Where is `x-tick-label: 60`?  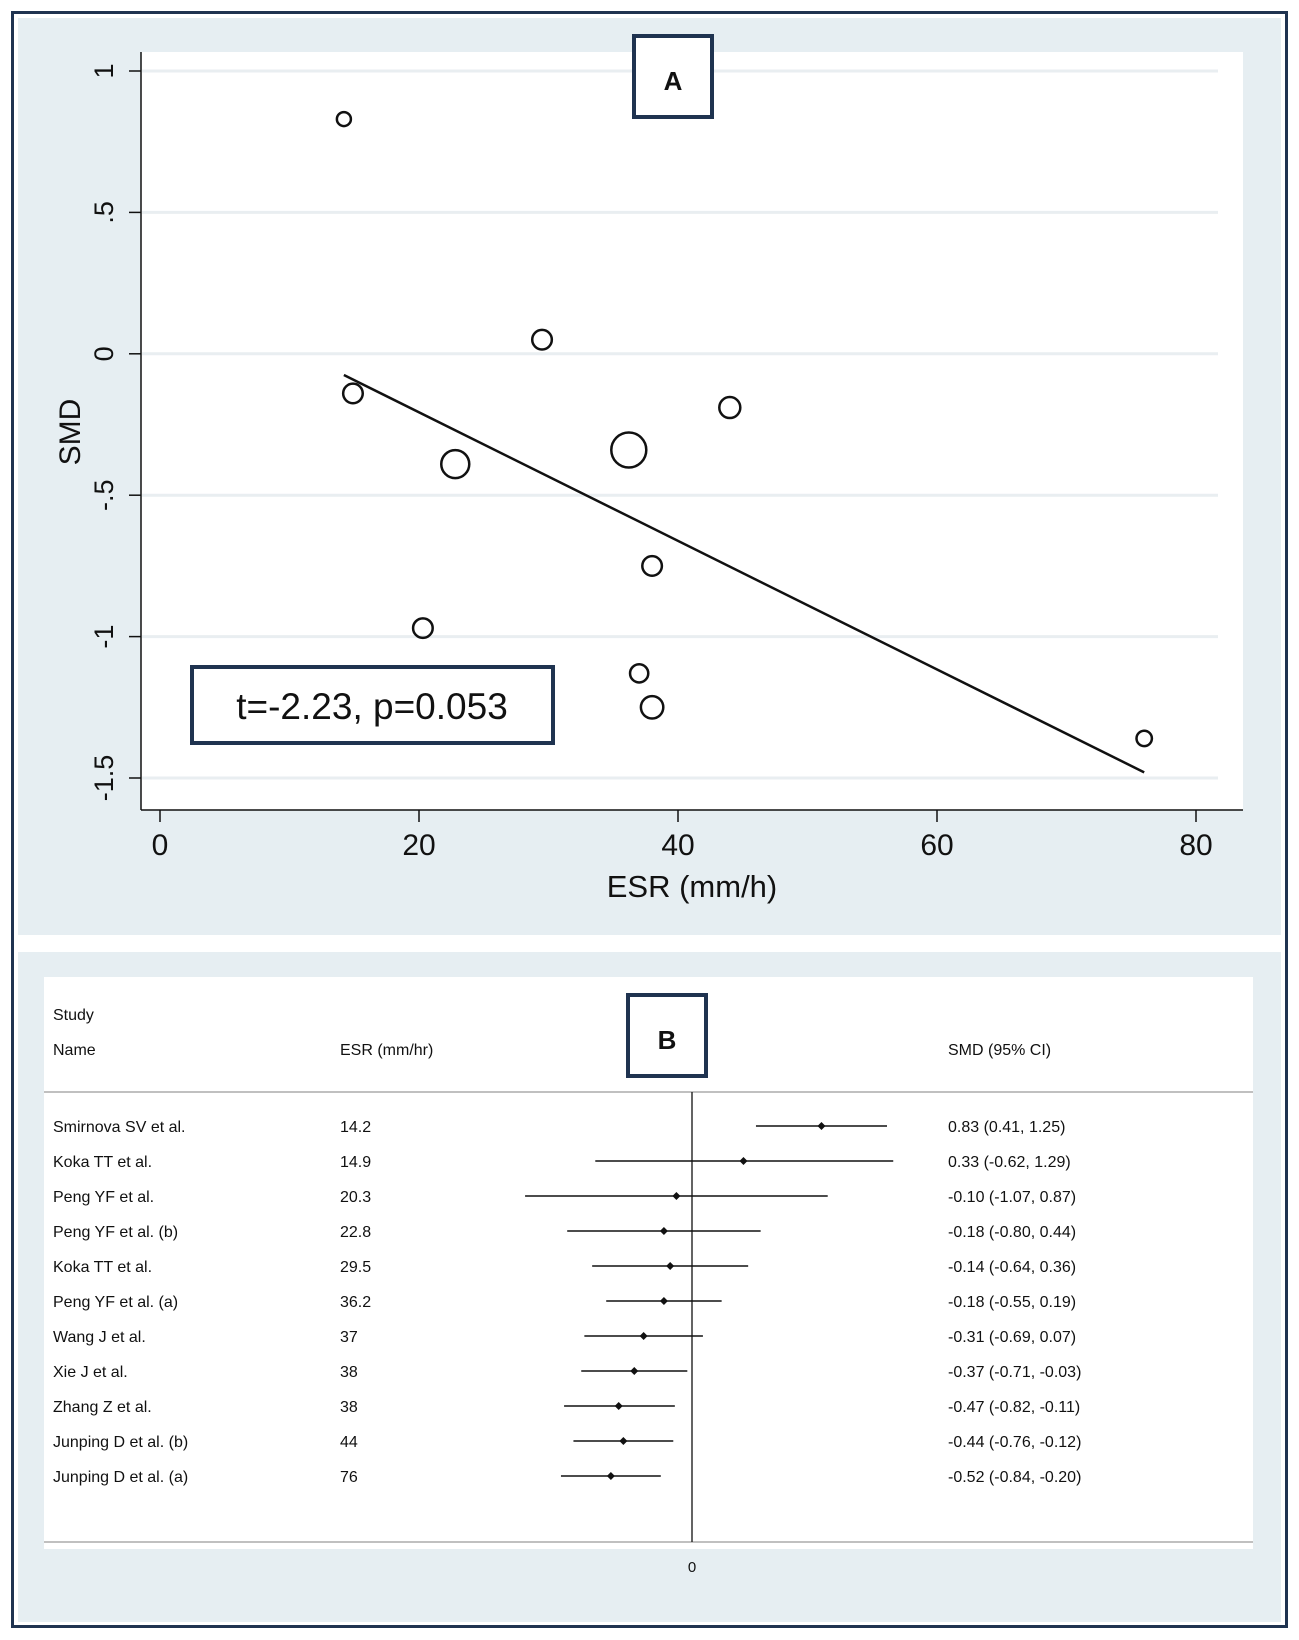 x-tick-label: 60 is located at coordinates (936, 845).